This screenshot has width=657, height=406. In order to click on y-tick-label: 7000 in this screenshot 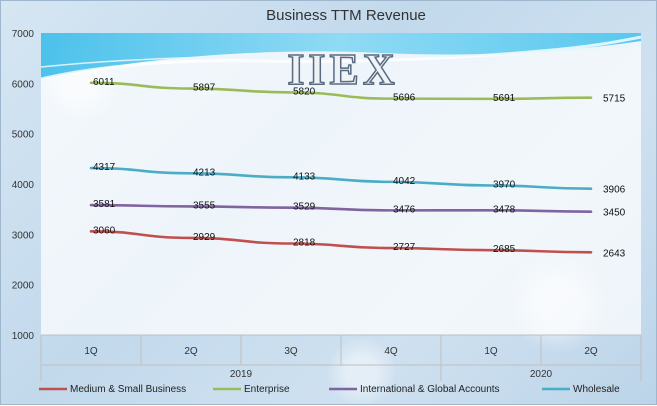, I will do `click(23, 34)`.